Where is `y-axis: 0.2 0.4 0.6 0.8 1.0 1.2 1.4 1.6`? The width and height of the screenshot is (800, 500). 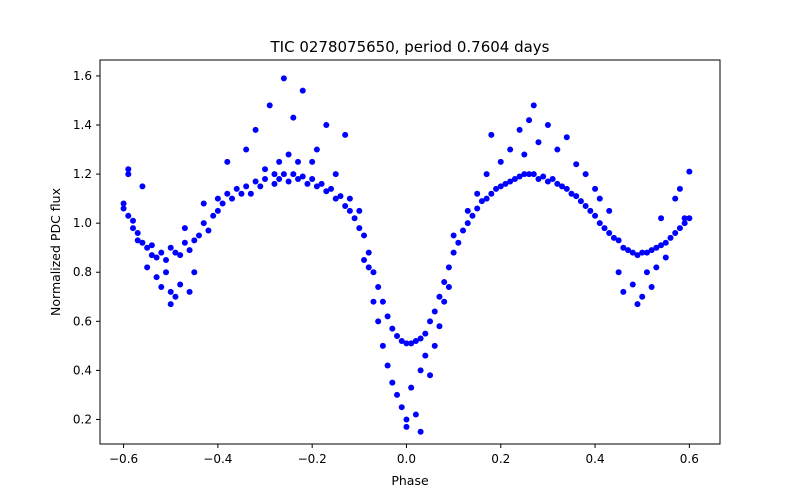
y-axis: 0.2 0.4 0.6 0.8 1.0 1.2 1.4 1.6 is located at coordinates (86, 247).